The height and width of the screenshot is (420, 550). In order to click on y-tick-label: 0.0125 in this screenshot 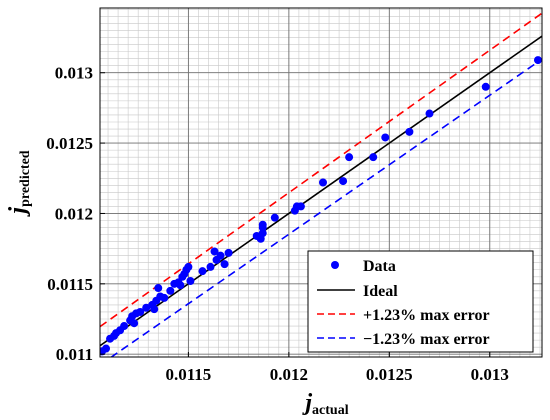, I will do `click(69, 143)`.